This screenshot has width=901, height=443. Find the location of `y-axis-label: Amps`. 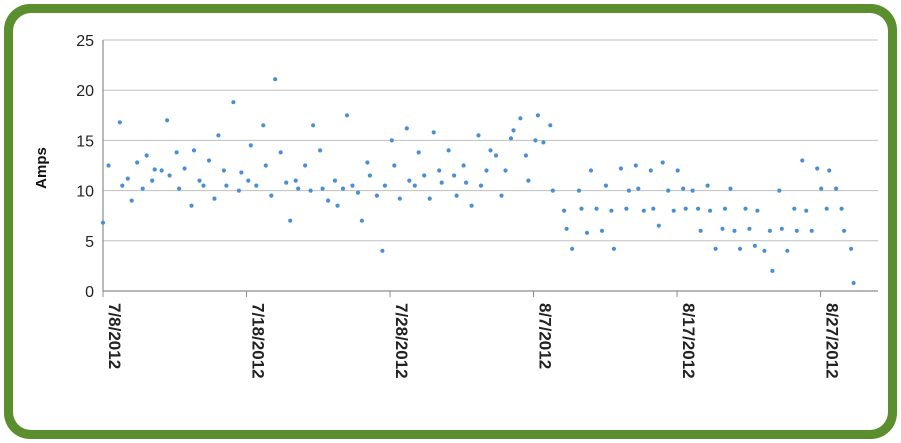

y-axis-label: Amps is located at coordinates (41, 168).